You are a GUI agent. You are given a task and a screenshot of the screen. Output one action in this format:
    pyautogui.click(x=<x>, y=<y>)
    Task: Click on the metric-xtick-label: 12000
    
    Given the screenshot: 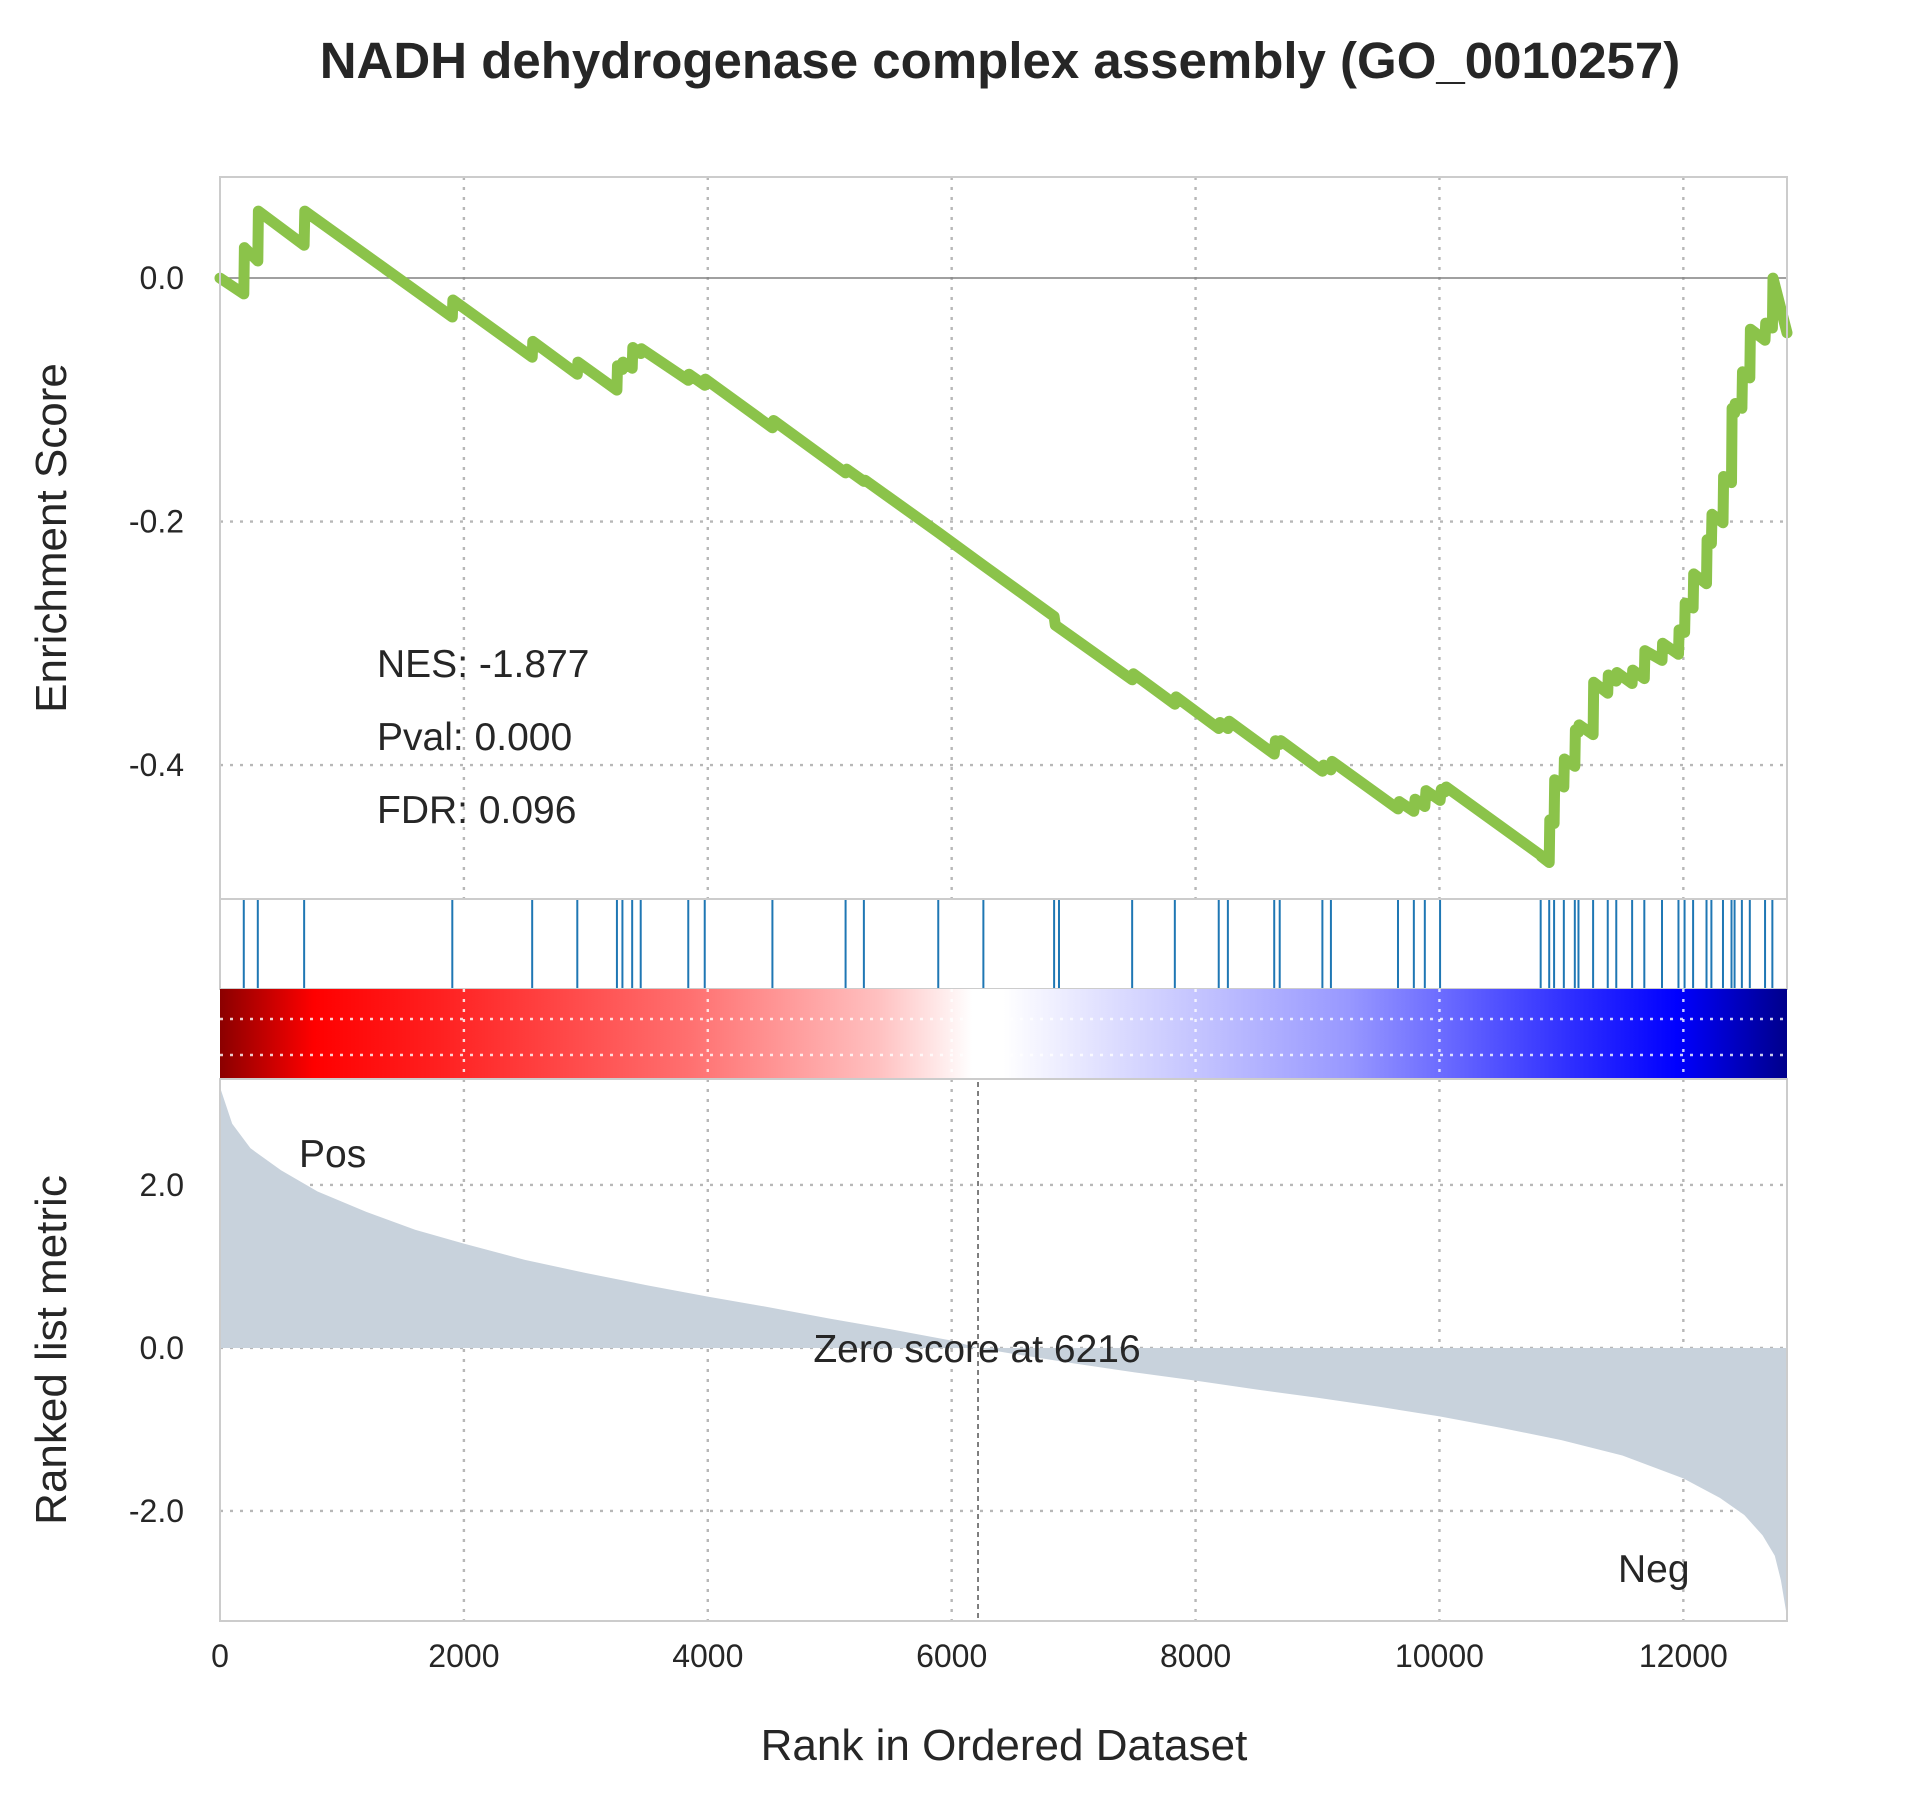 What is the action you would take?
    pyautogui.click(x=1683, y=1656)
    